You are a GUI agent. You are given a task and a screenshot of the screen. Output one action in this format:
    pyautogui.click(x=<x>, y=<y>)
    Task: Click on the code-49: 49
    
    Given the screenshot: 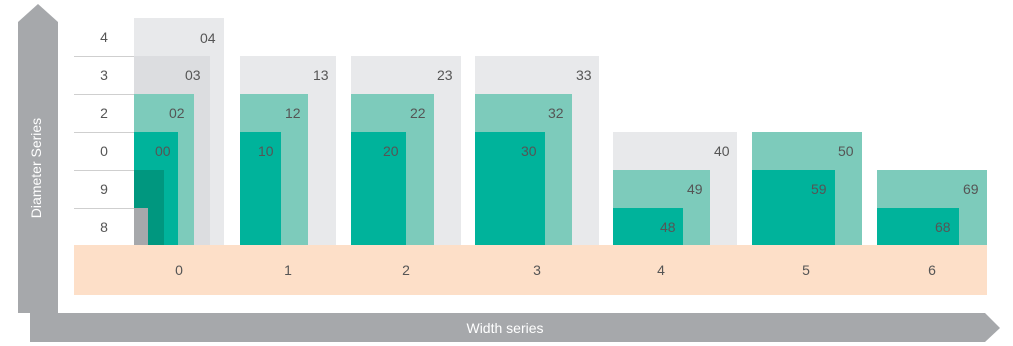 What is the action you would take?
    pyautogui.click(x=695, y=189)
    